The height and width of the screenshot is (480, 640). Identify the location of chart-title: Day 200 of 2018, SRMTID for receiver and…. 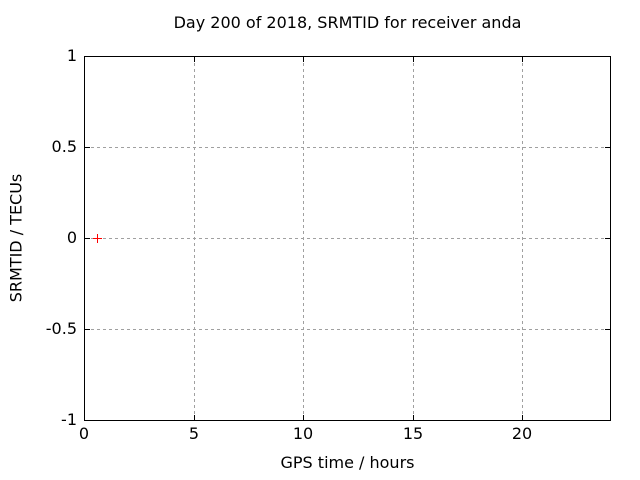
(347, 22).